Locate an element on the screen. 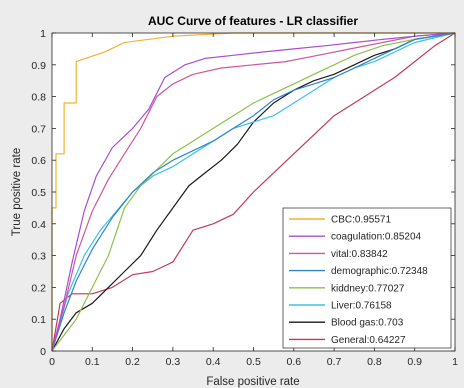 This screenshot has width=464, height=388. y-tick-label: 0.5 is located at coordinates (38, 193).